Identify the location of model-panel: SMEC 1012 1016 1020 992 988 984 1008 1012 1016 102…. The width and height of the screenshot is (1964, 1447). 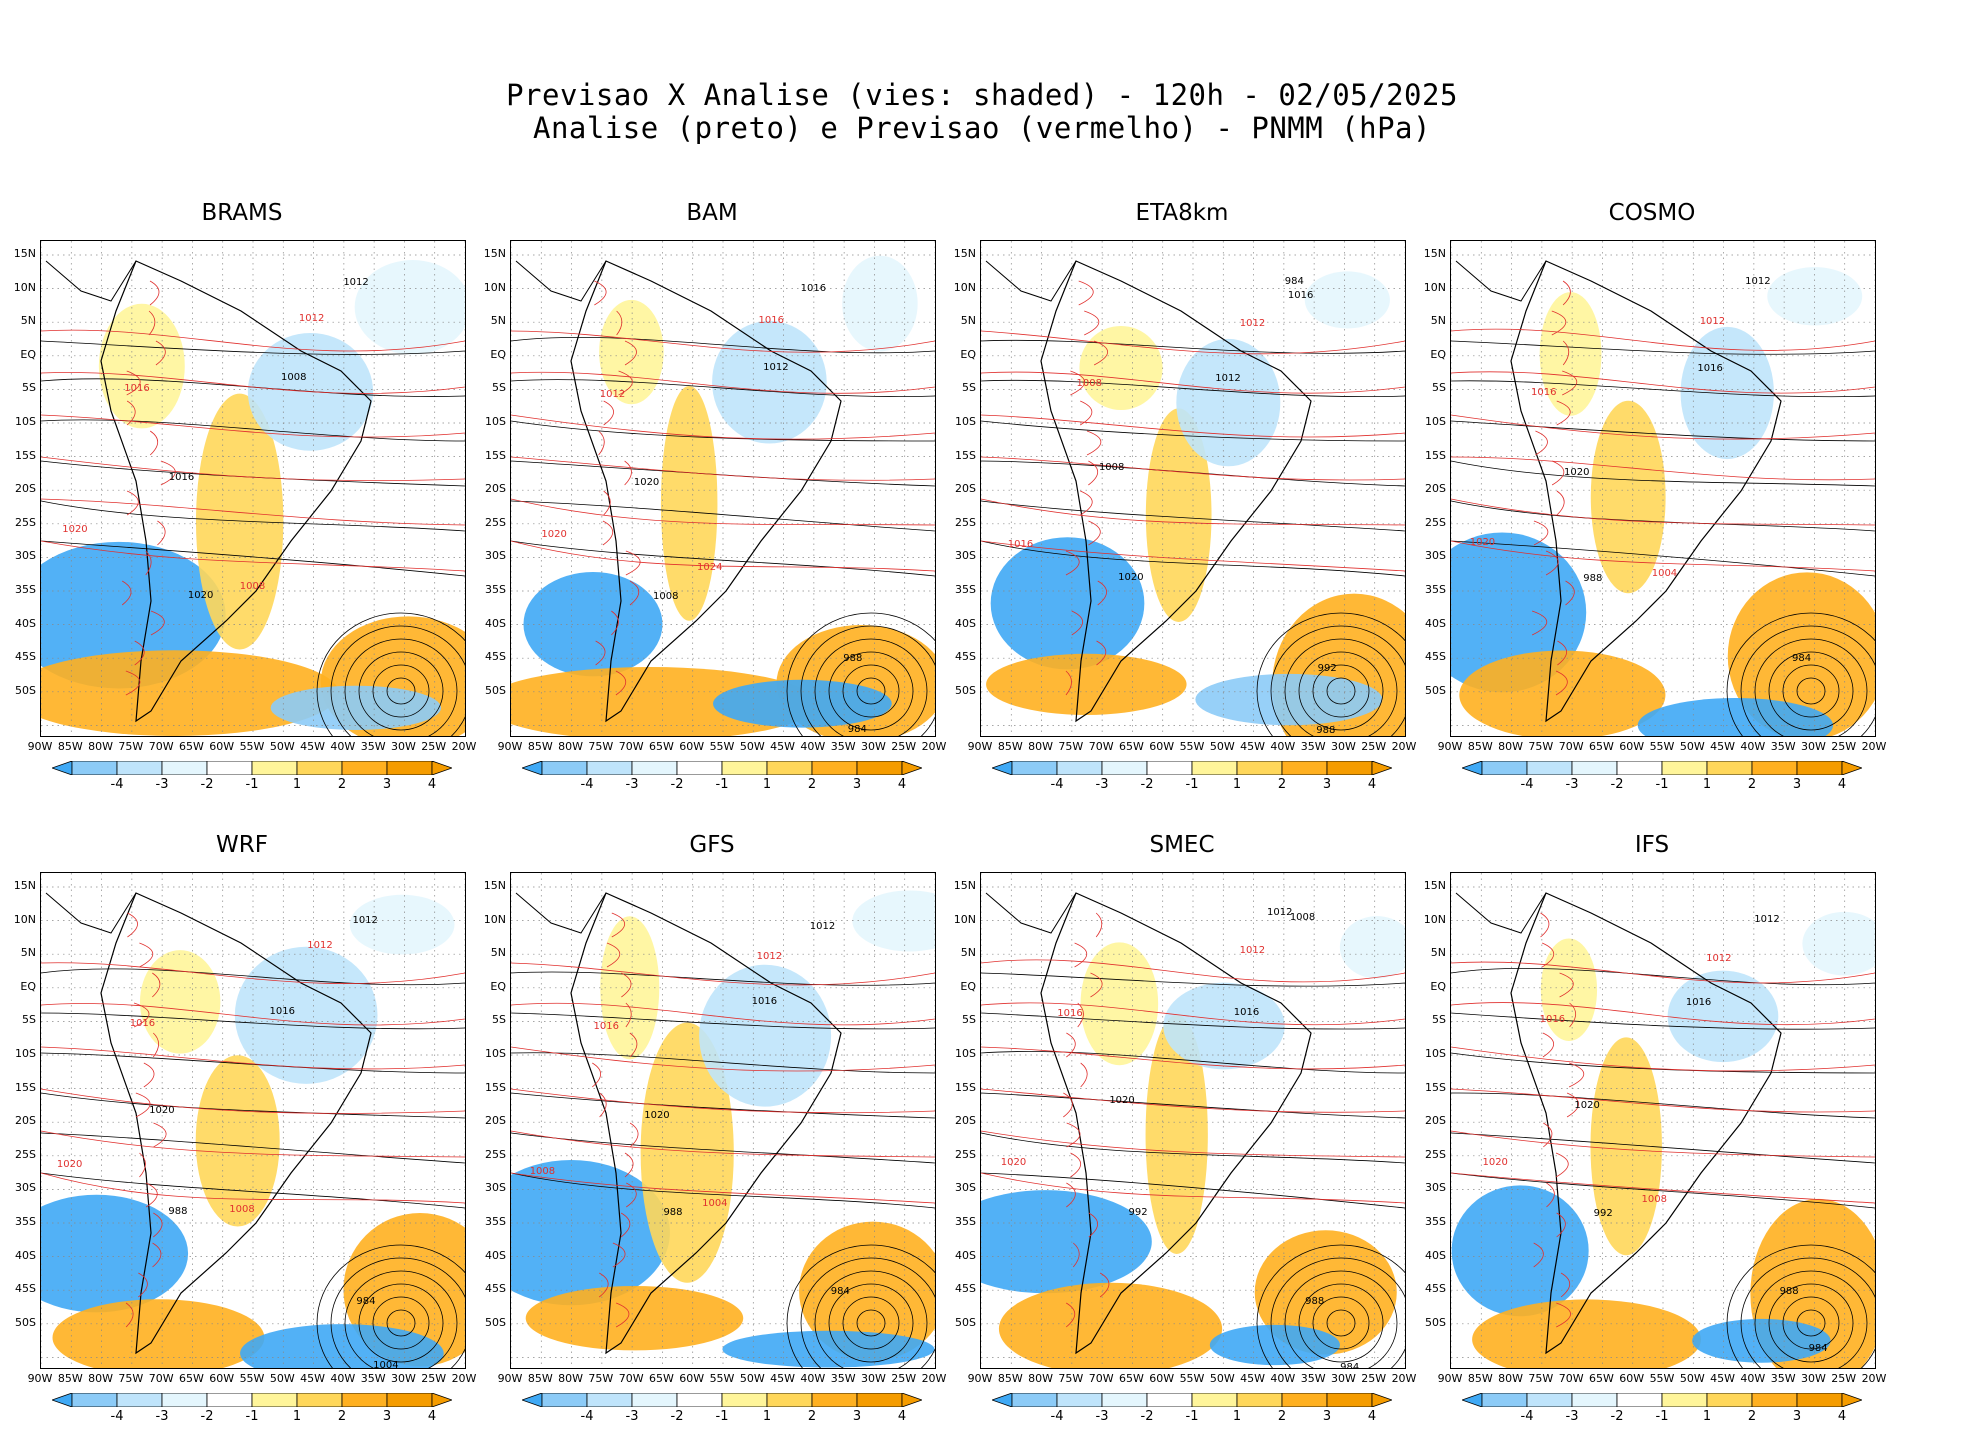
(1182, 1129).